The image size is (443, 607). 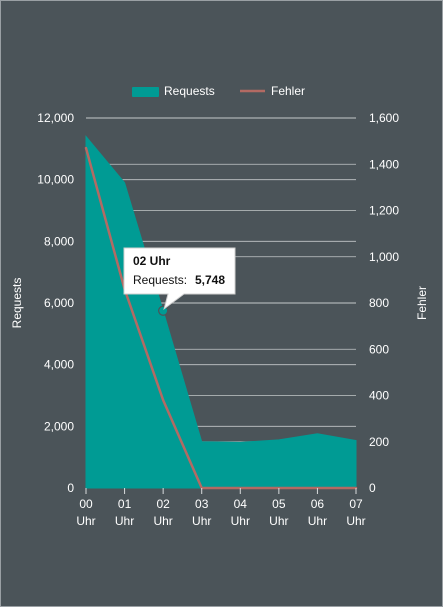 I want to click on x-tick-label-2: 02 Uhr, so click(x=162, y=512).